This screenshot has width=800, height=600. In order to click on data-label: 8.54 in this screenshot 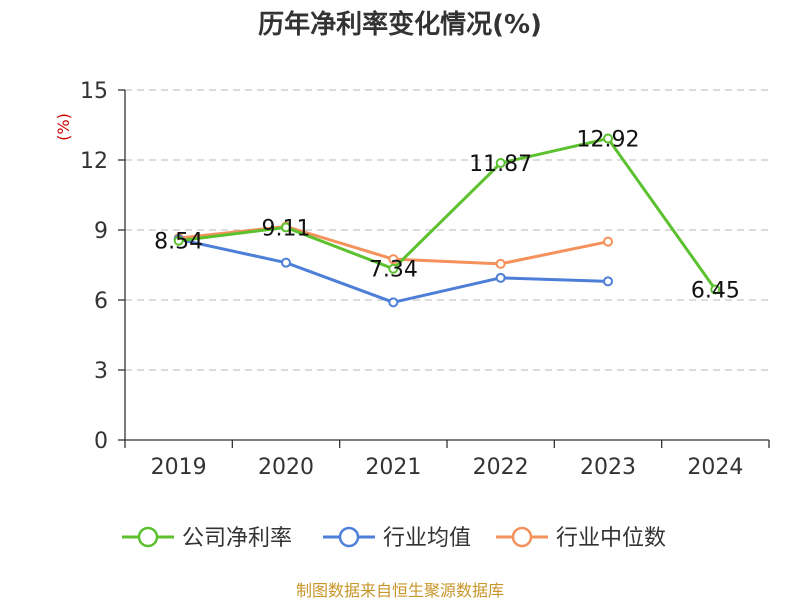, I will do `click(178, 242)`.